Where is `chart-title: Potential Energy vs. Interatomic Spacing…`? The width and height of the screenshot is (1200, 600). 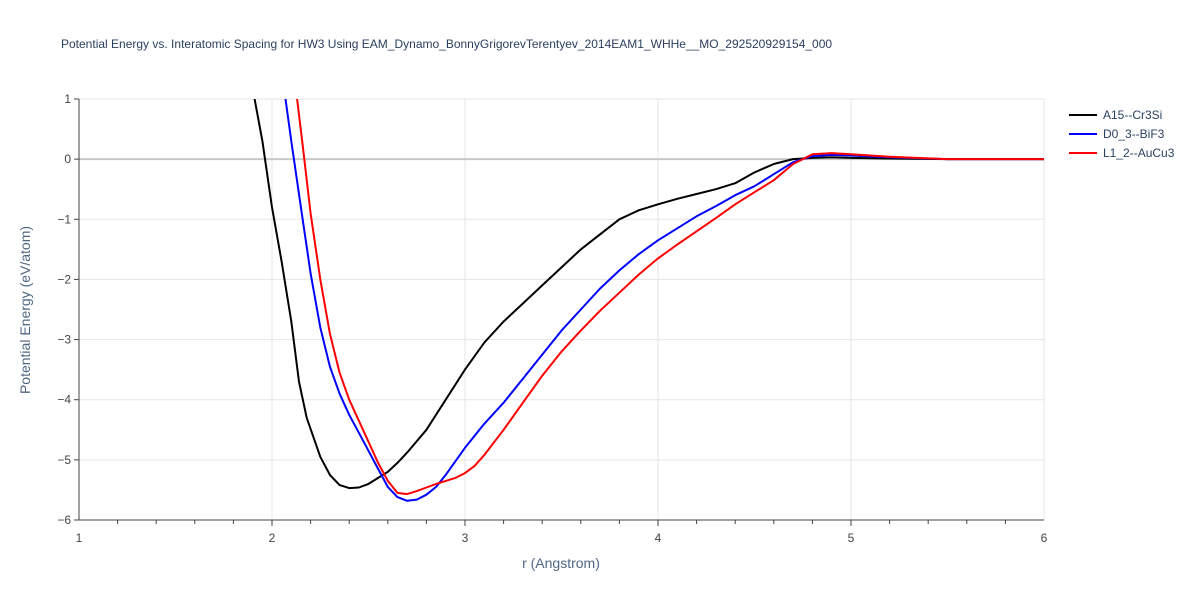 chart-title: Potential Energy vs. Interatomic Spacing… is located at coordinates (447, 44).